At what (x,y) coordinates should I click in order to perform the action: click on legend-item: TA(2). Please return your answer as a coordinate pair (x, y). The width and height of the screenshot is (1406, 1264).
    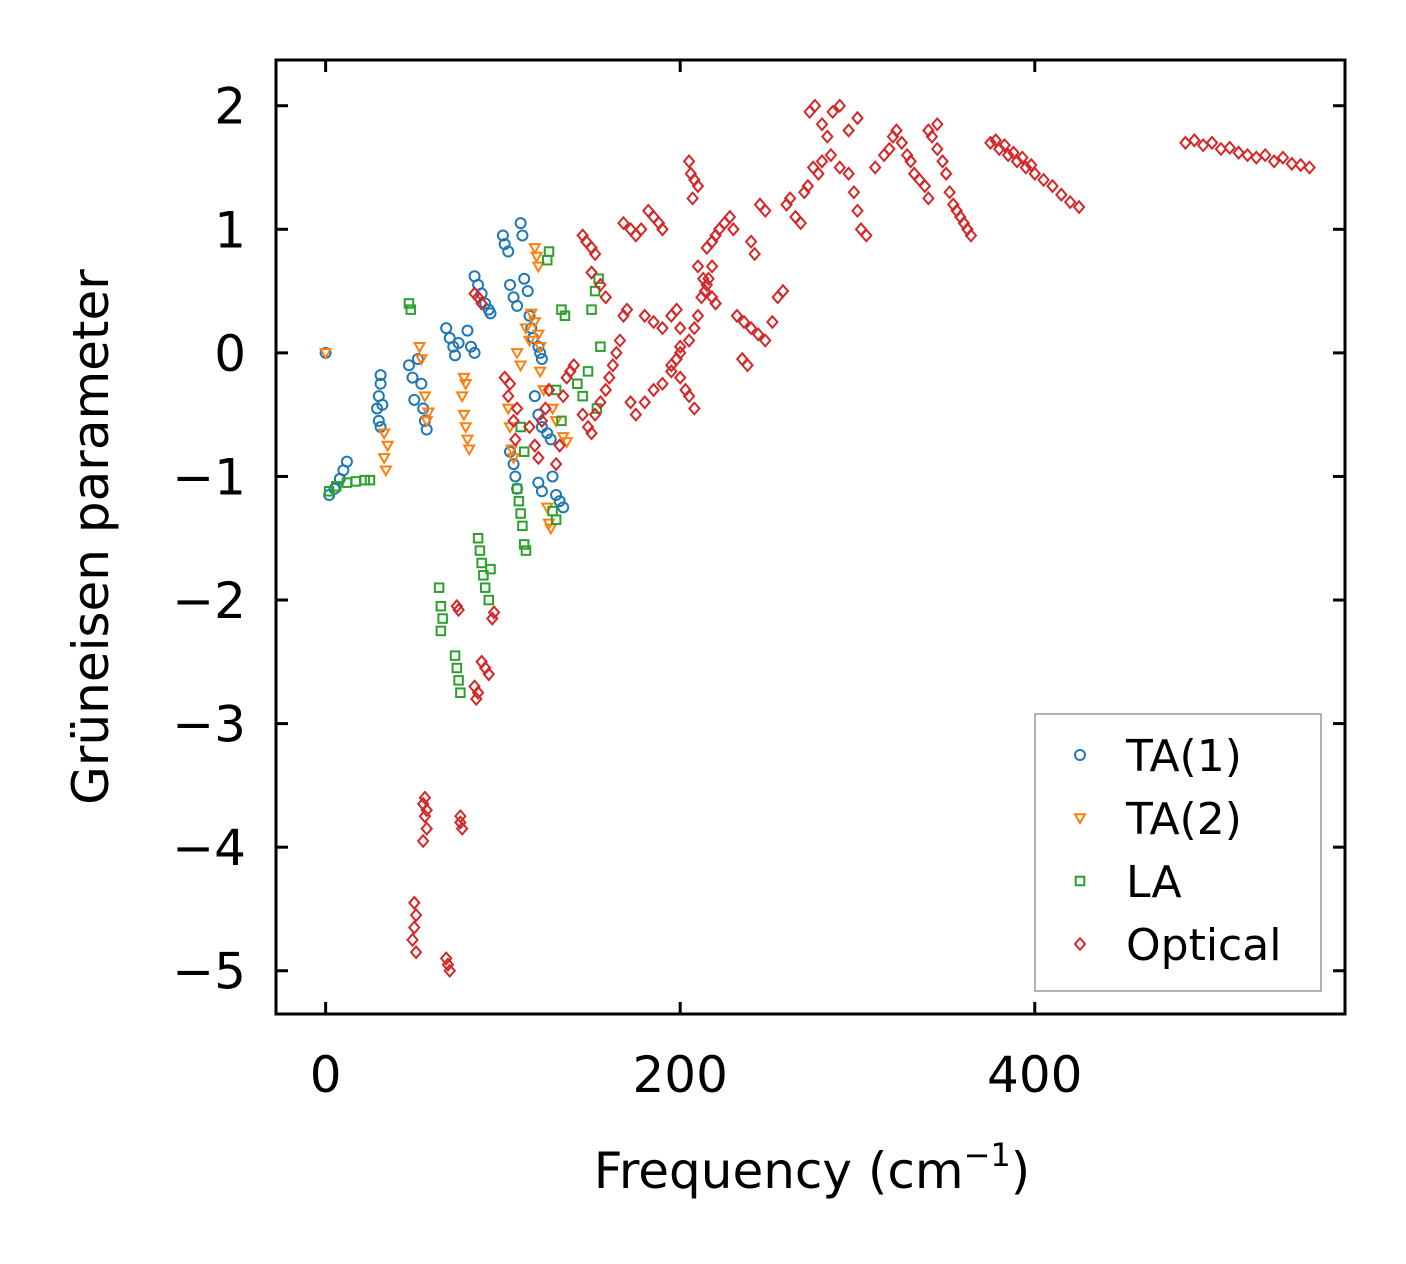
    Looking at the image, I should click on (1157, 819).